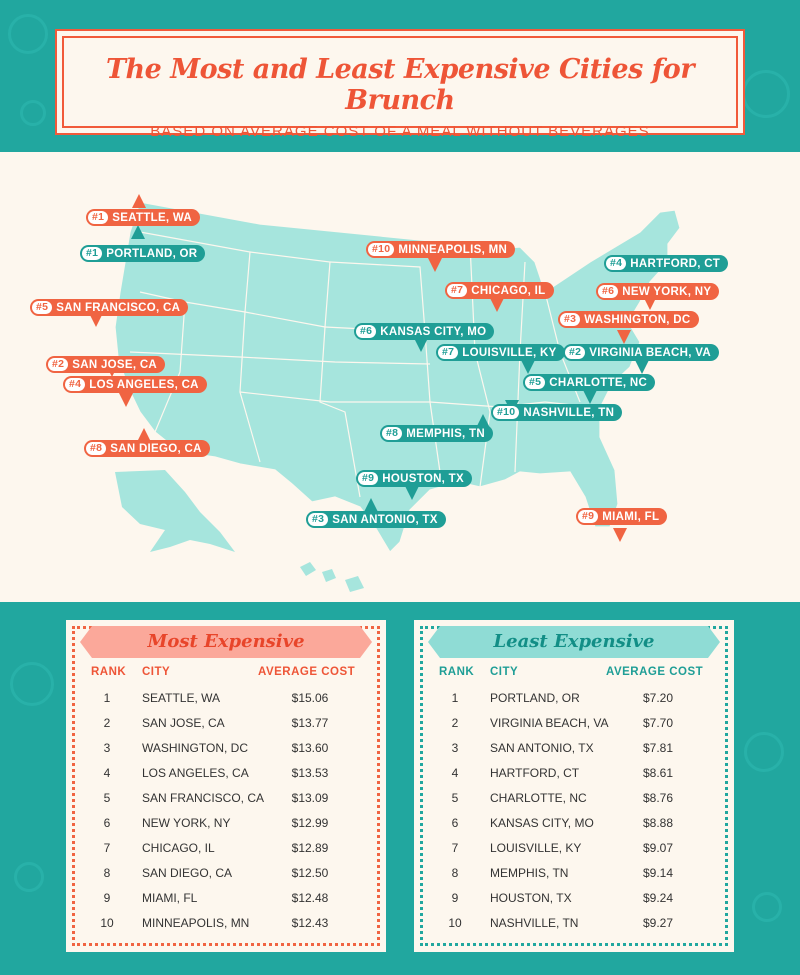 The height and width of the screenshot is (975, 800). What do you see at coordinates (175, 511) in the screenshot?
I see `alaska-shape` at bounding box center [175, 511].